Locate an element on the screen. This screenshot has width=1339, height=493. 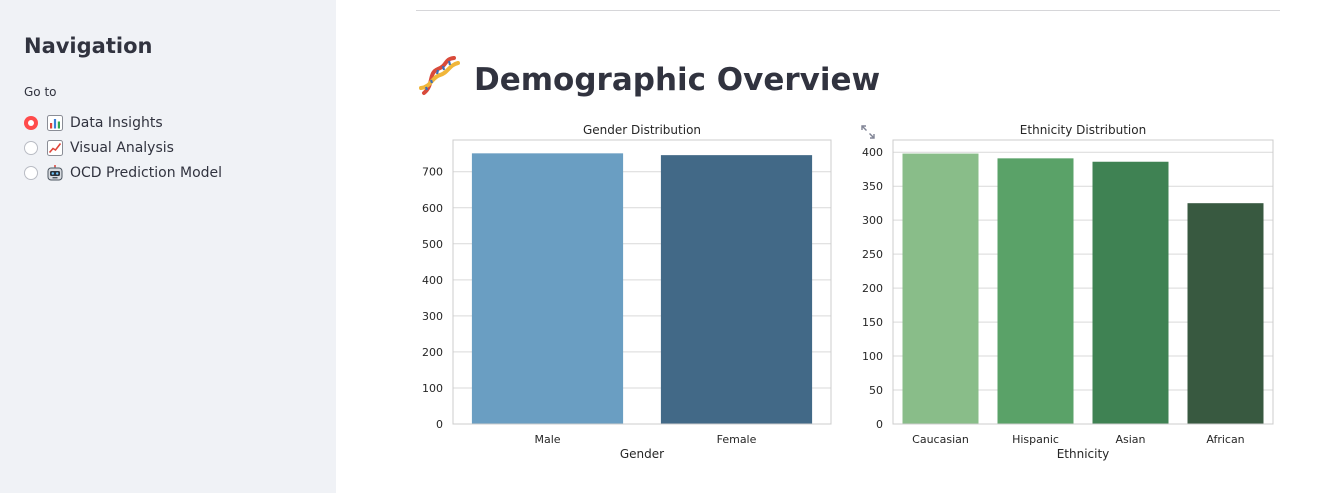
page-title-text: Demographic Overview is located at coordinates (677, 80).